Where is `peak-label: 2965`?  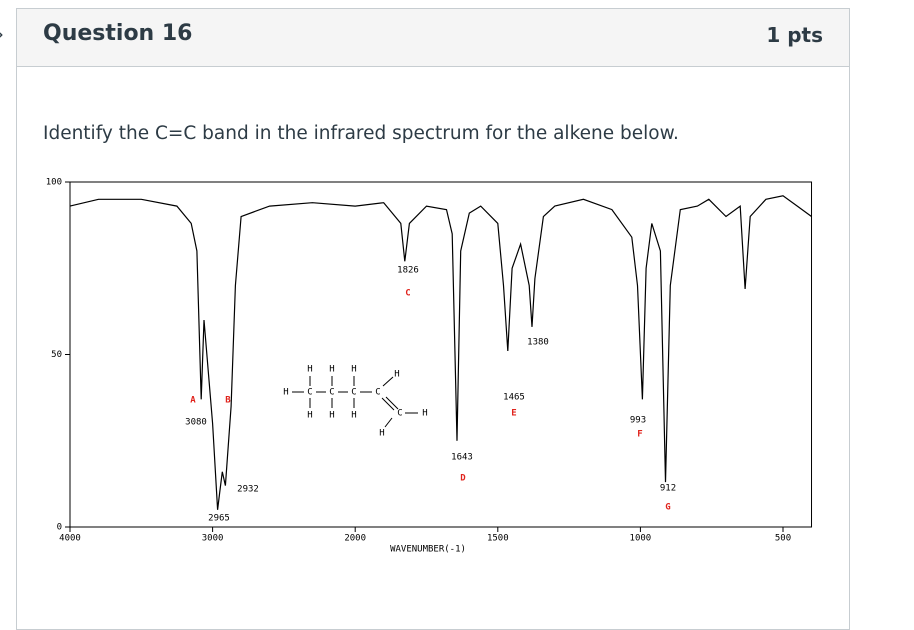 peak-label: 2965 is located at coordinates (219, 519).